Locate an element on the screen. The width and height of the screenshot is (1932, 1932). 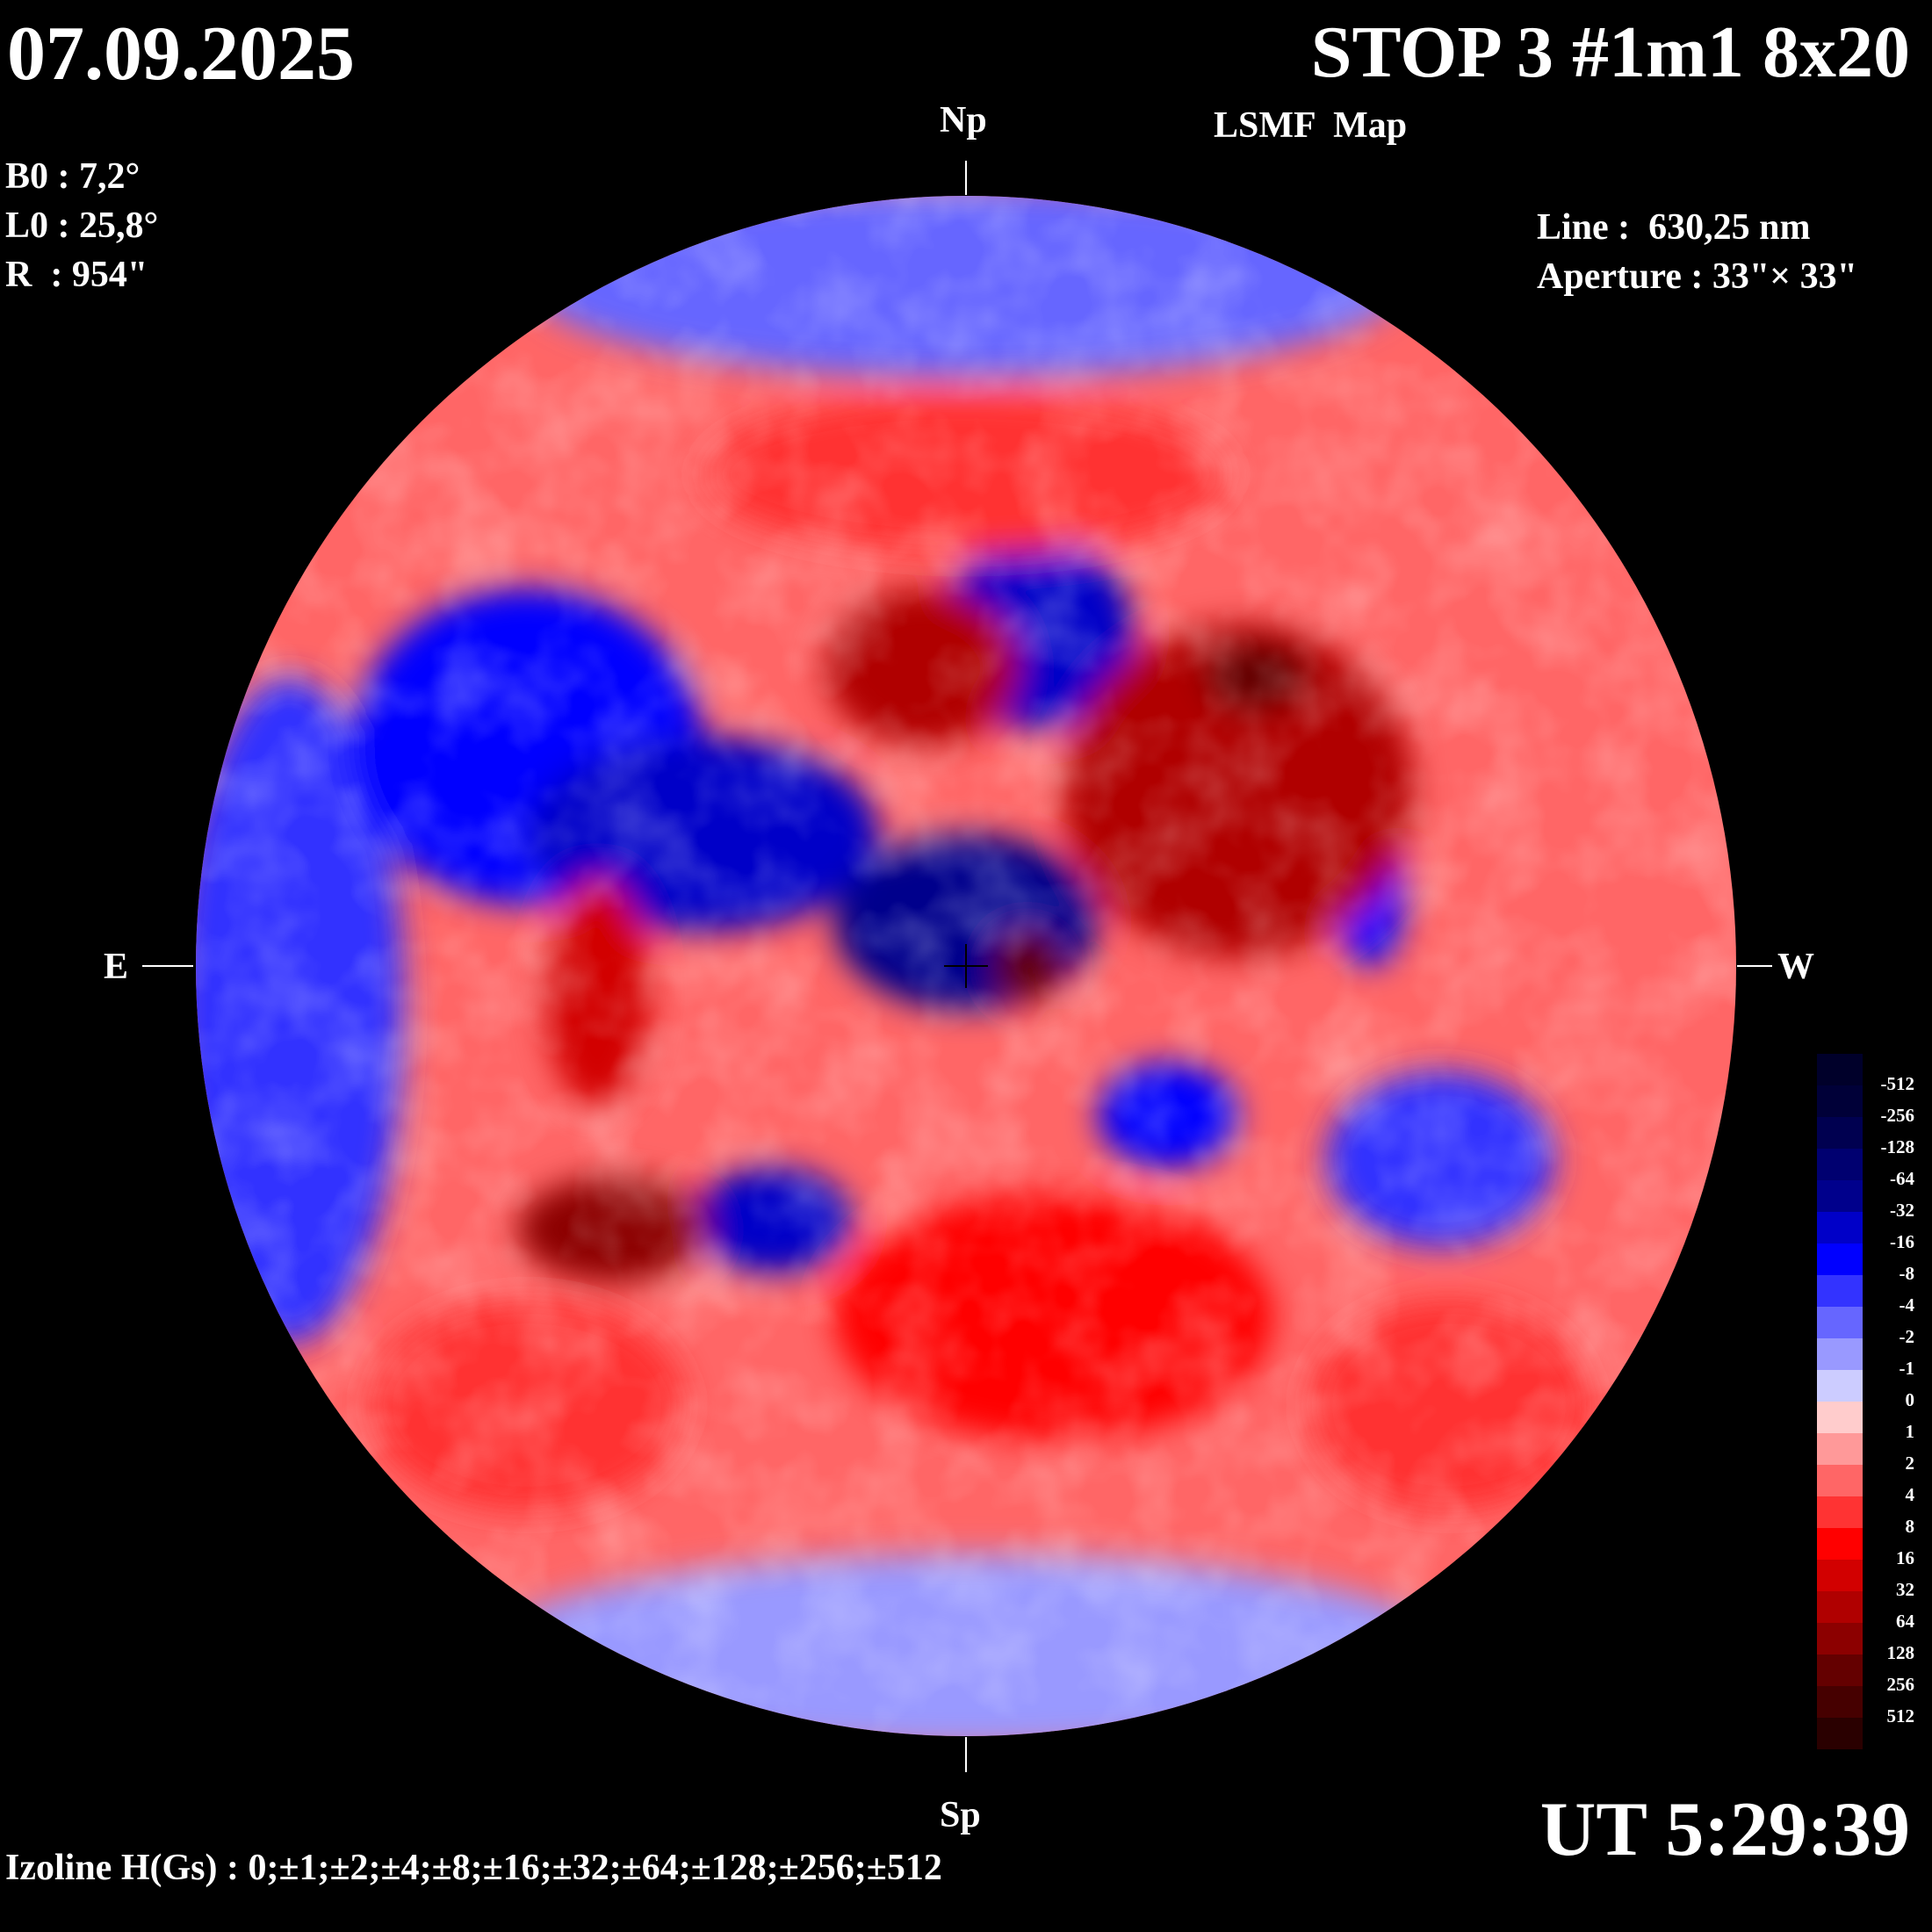
colorbar-label: 32 is located at coordinates (1905, 1590).